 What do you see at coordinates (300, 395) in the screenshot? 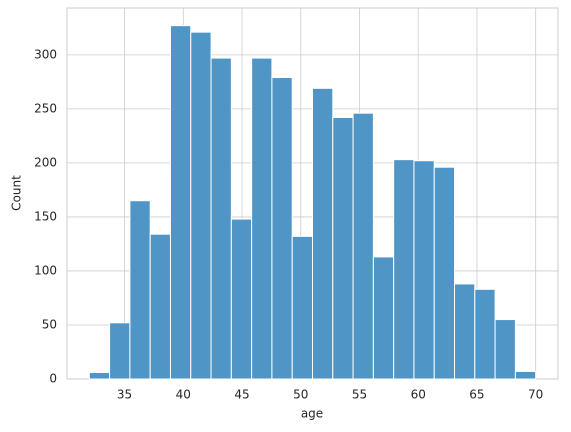
I see `x-tick-label: 50` at bounding box center [300, 395].